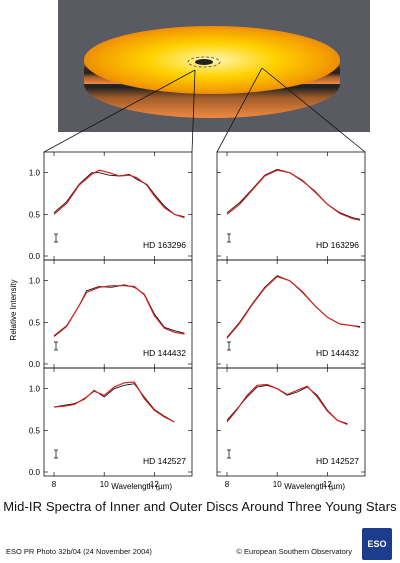  Describe the element at coordinates (204, 62) in the screenshot. I see `central-star-gap` at that location.